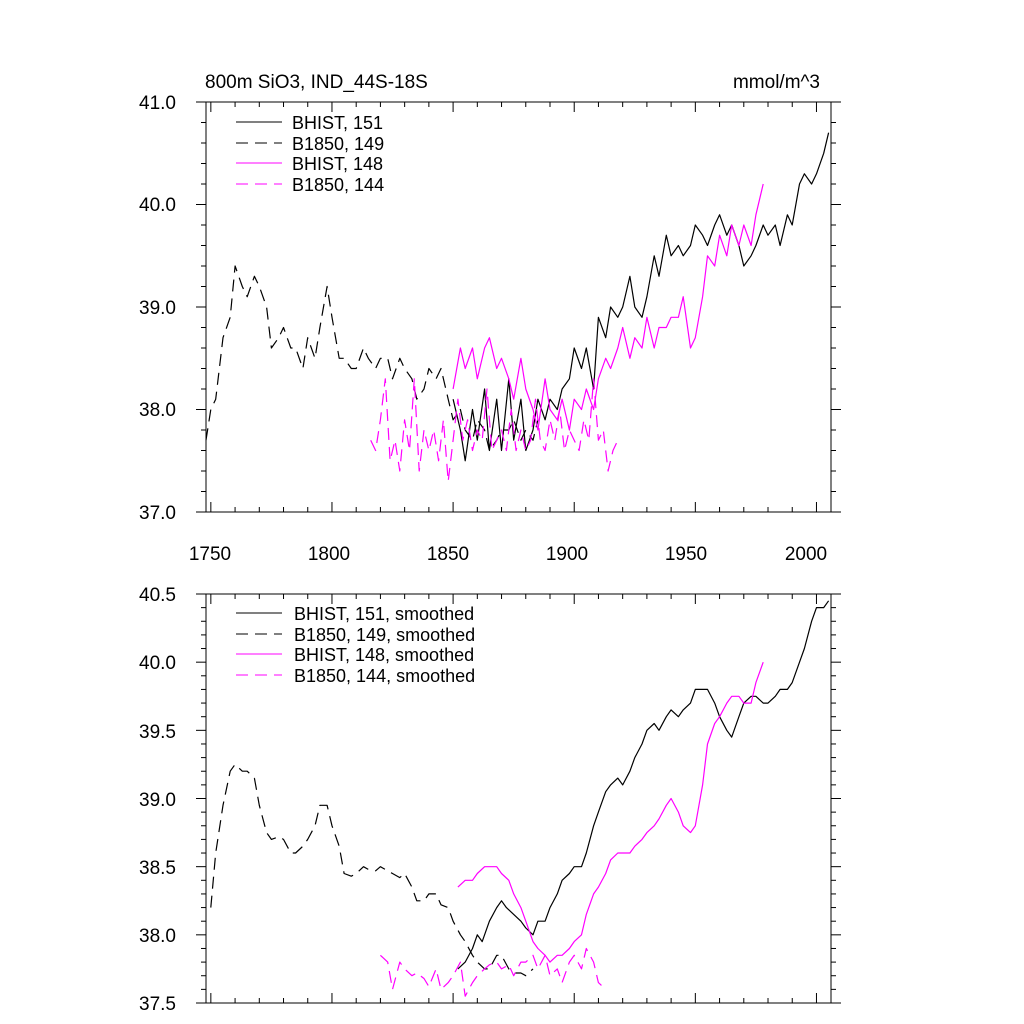 The height and width of the screenshot is (1024, 1024). I want to click on series-line-b1850-144-smoothed, so click(493, 972).